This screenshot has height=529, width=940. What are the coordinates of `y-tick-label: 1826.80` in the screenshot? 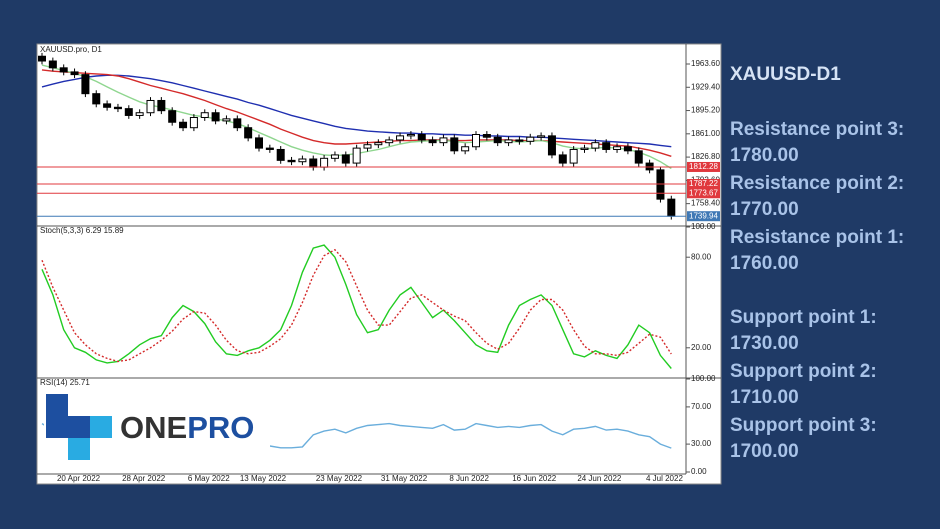 It's located at (705, 156).